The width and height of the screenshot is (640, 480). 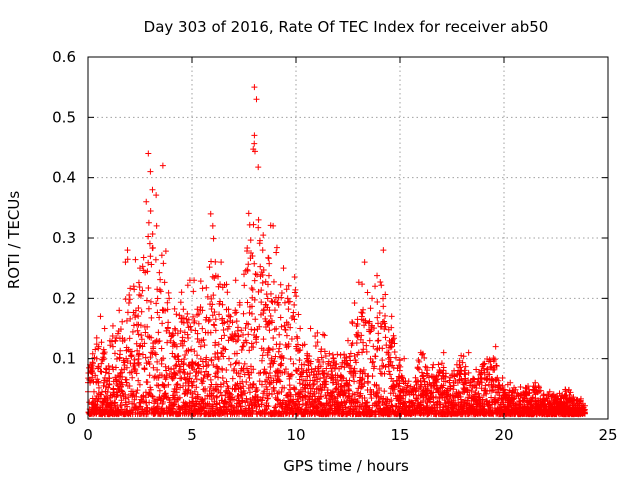 I want to click on x-tick-label: 10, so click(x=295, y=435).